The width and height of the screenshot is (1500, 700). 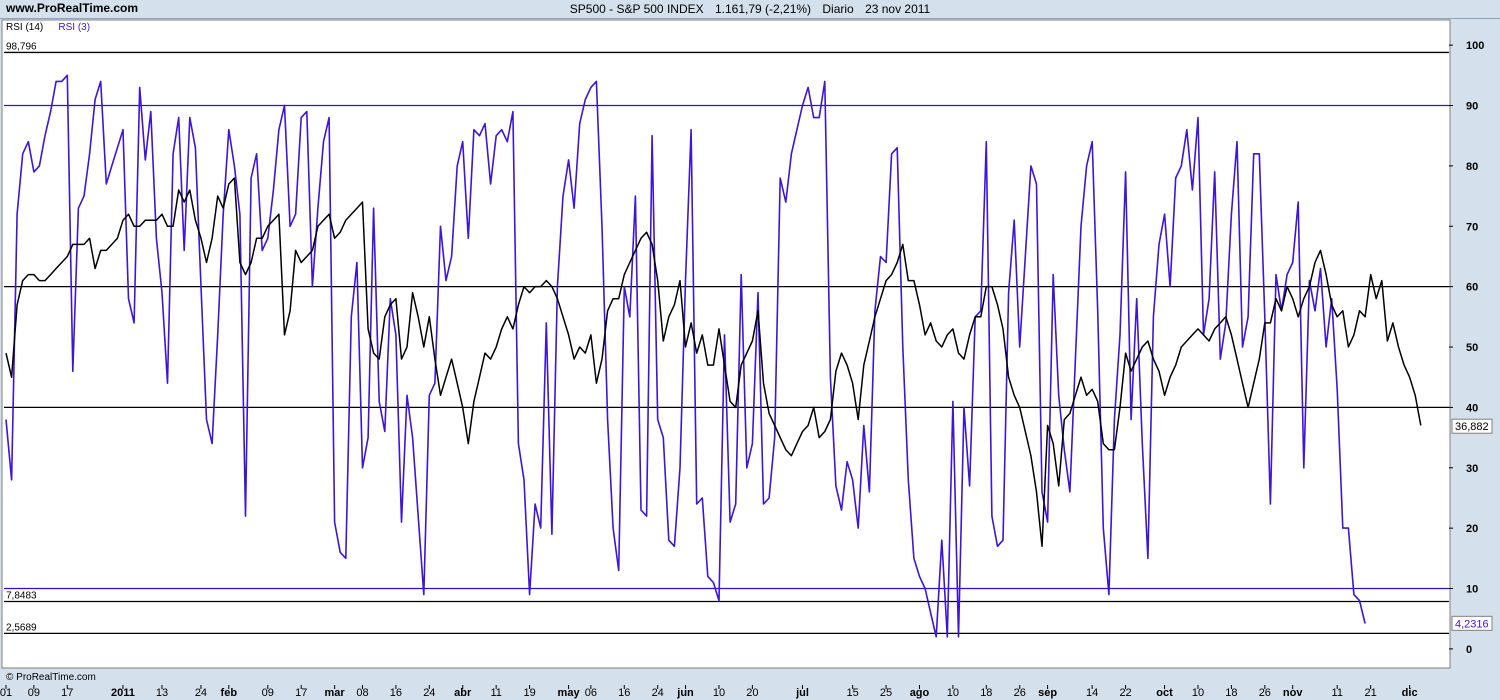 I want to click on x-tick-label-3: 2011, so click(x=123, y=693).